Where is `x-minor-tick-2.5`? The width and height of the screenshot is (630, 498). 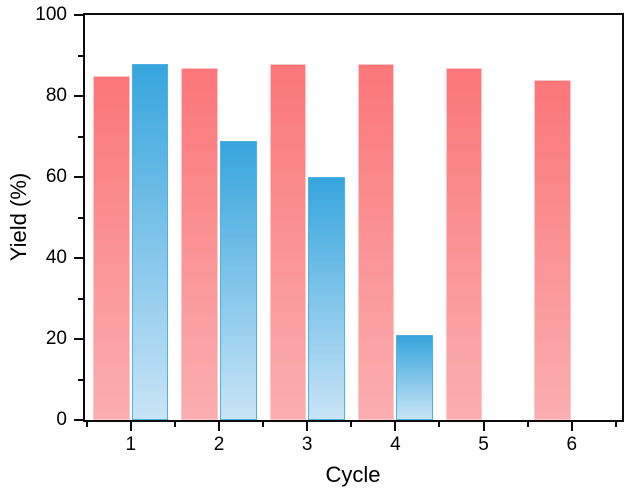 x-minor-tick-2.5 is located at coordinates (263, 424).